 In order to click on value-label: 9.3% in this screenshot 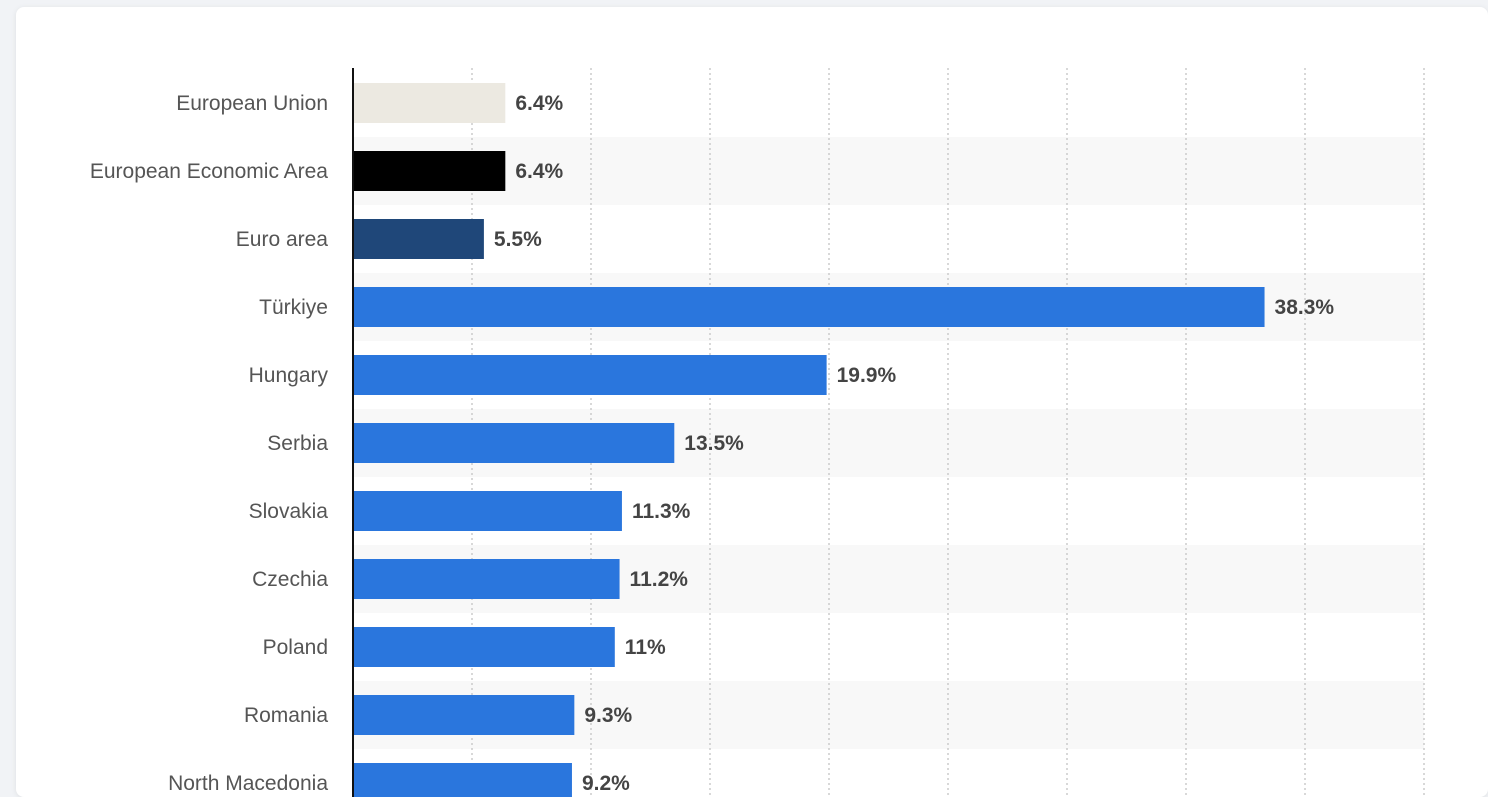, I will do `click(608, 715)`.